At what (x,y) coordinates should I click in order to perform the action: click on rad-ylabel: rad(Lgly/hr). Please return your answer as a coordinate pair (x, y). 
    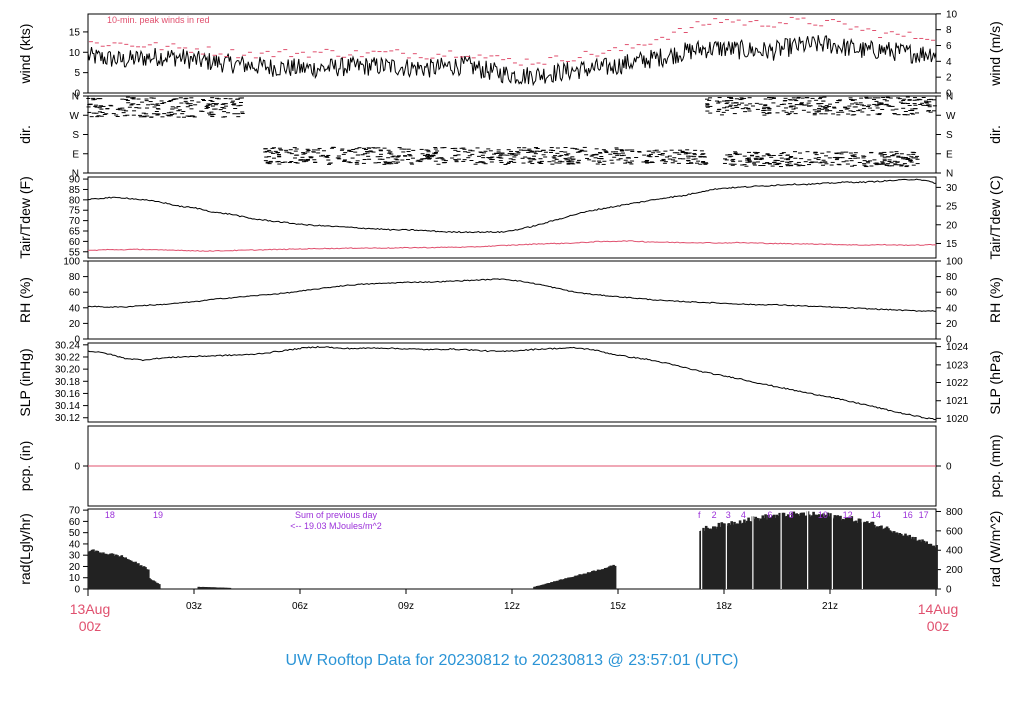
    Looking at the image, I should click on (25, 549).